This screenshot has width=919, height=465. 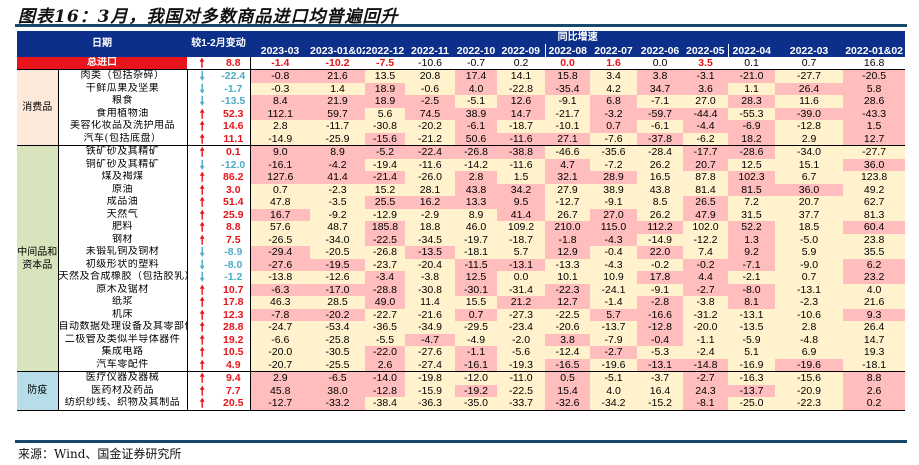 I want to click on yoy-value-cell: -12.0, so click(x=476, y=378).